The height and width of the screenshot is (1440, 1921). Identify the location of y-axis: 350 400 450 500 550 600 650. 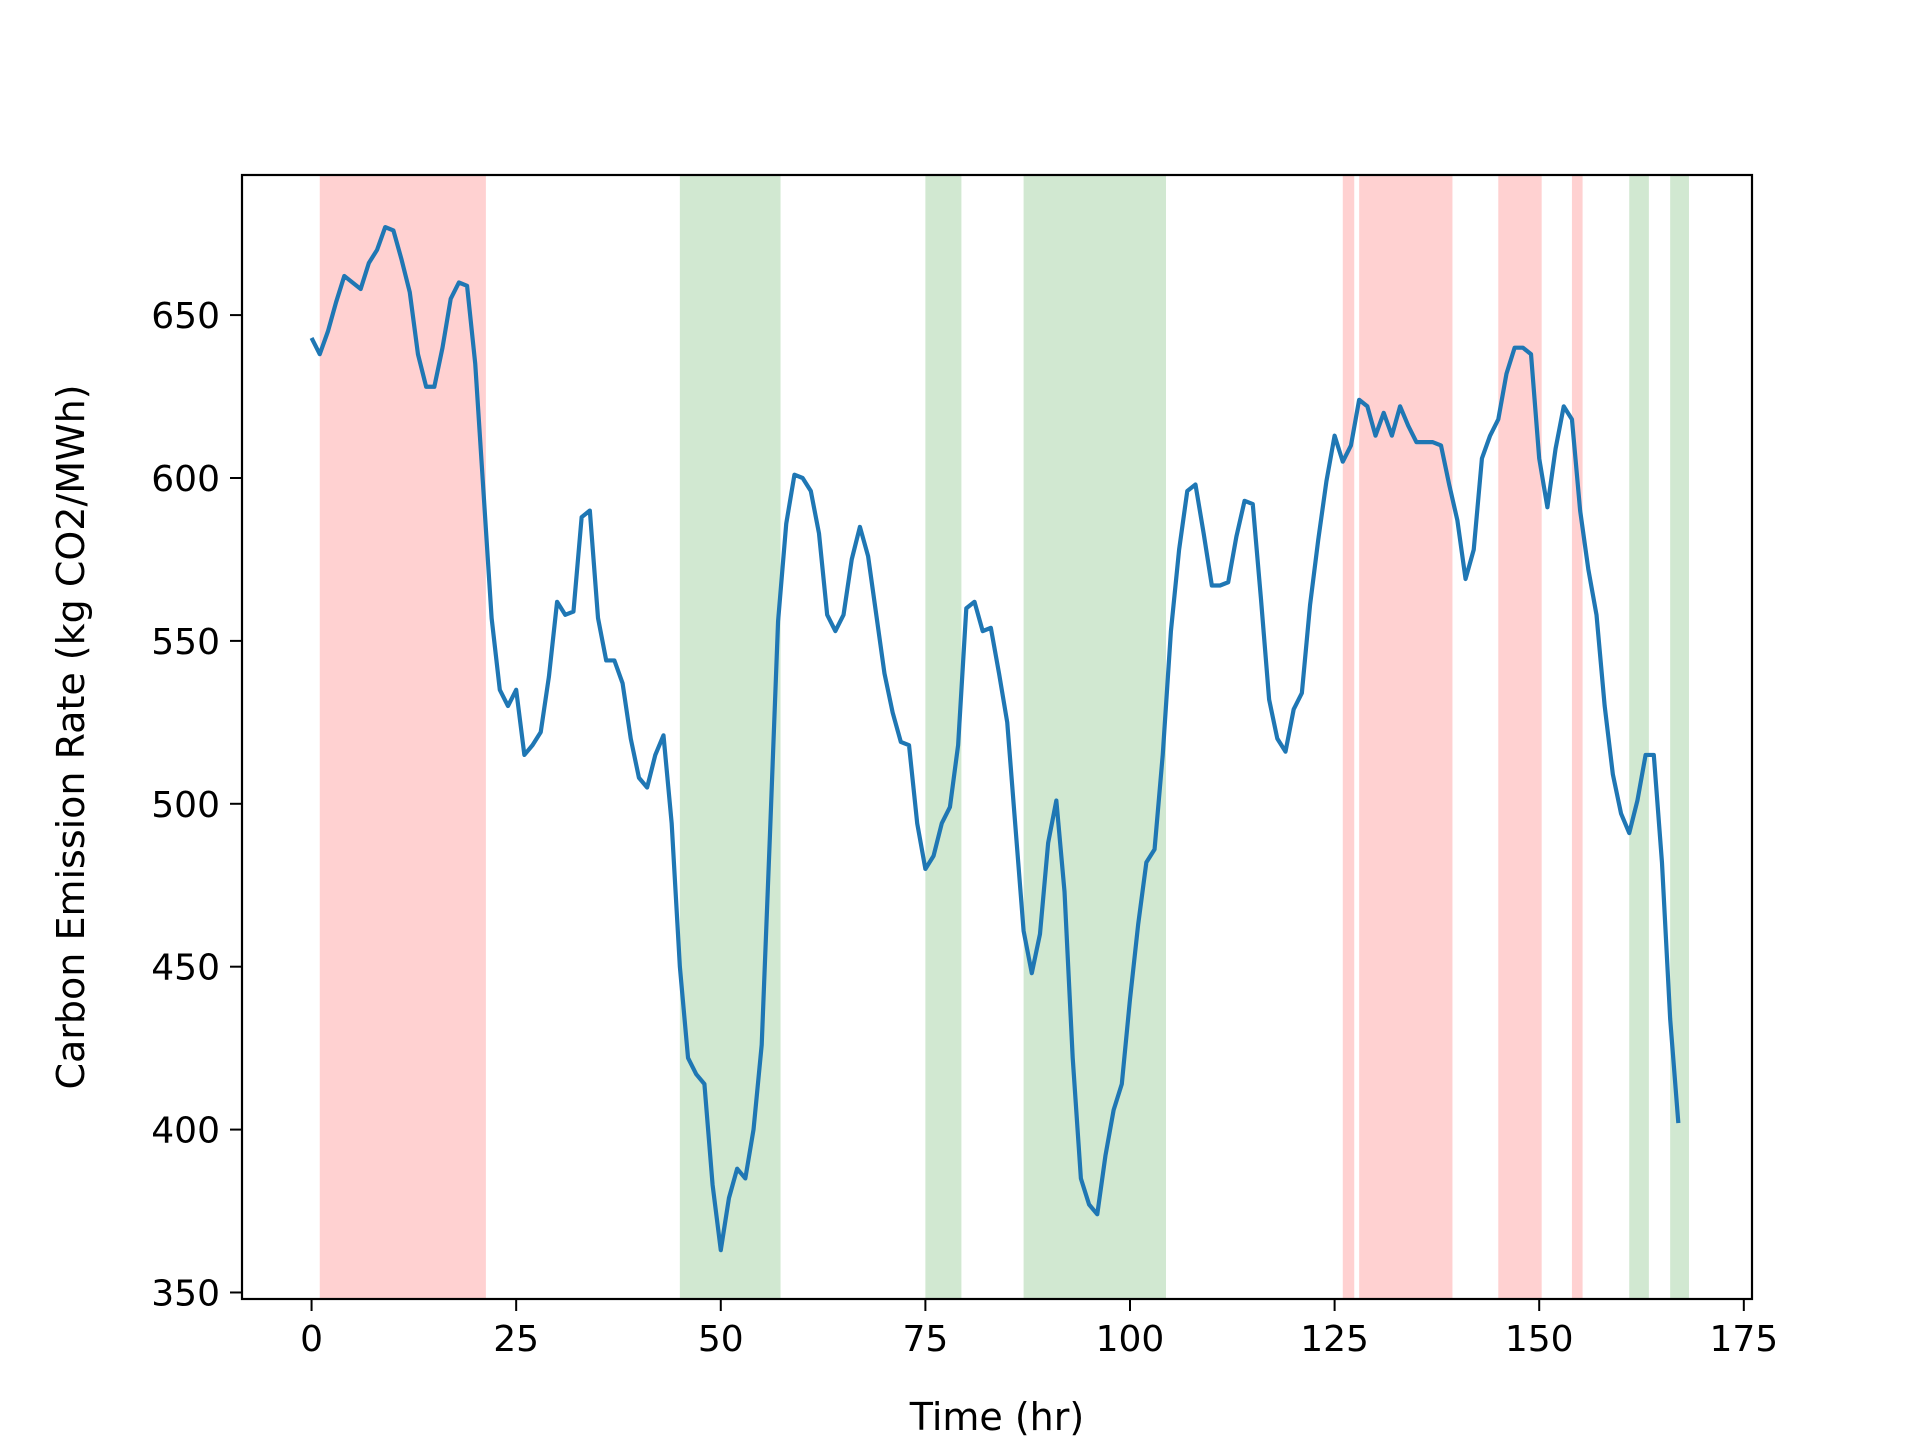
(196, 805).